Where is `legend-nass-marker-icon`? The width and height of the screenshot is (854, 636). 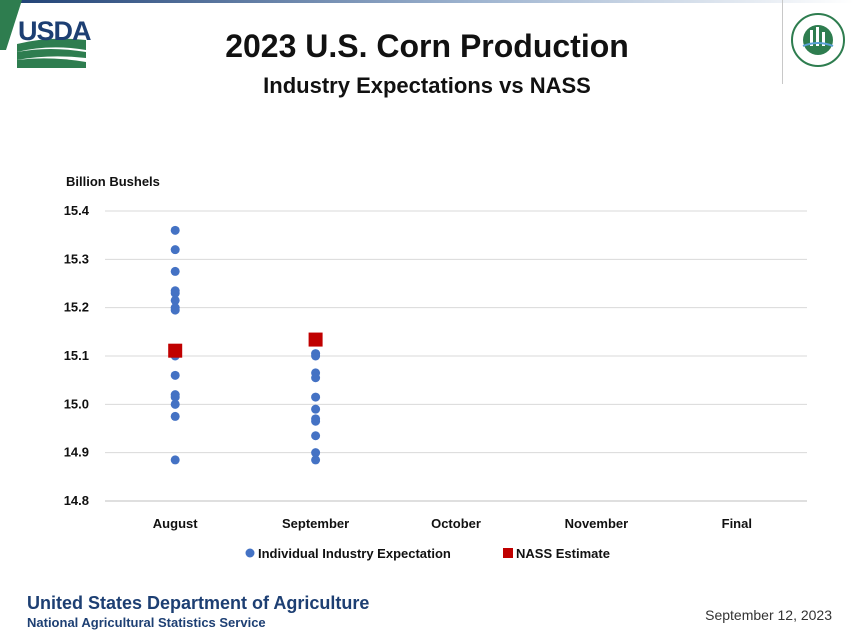
legend-nass-marker-icon is located at coordinates (508, 553).